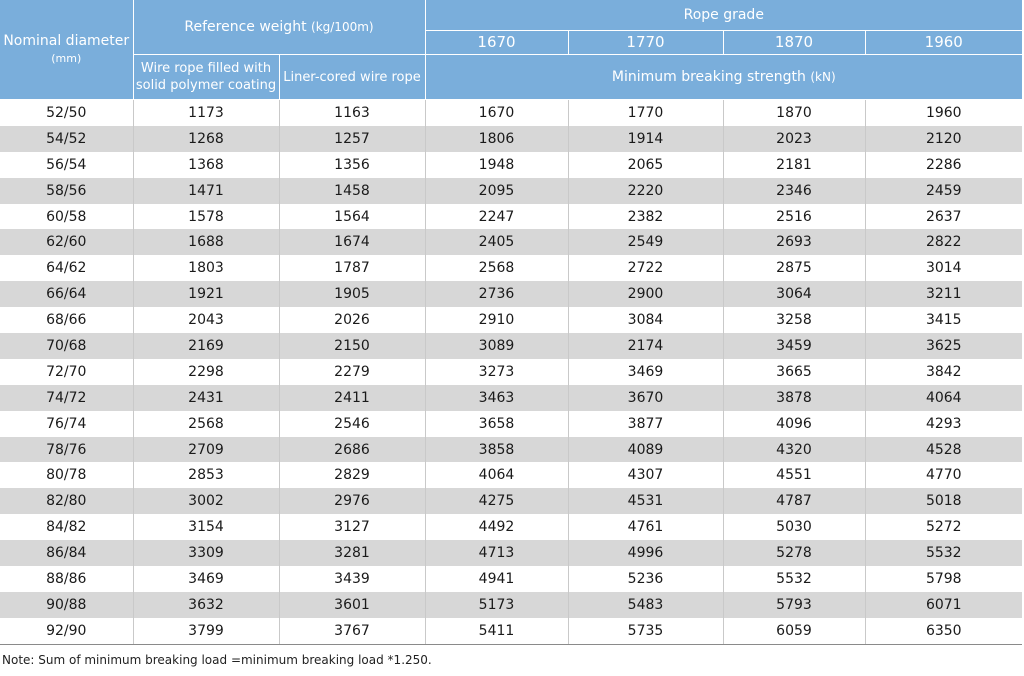 The image size is (1024, 676). Describe the element at coordinates (352, 604) in the screenshot. I see `liner-cored-weight-cell: 3601` at that location.